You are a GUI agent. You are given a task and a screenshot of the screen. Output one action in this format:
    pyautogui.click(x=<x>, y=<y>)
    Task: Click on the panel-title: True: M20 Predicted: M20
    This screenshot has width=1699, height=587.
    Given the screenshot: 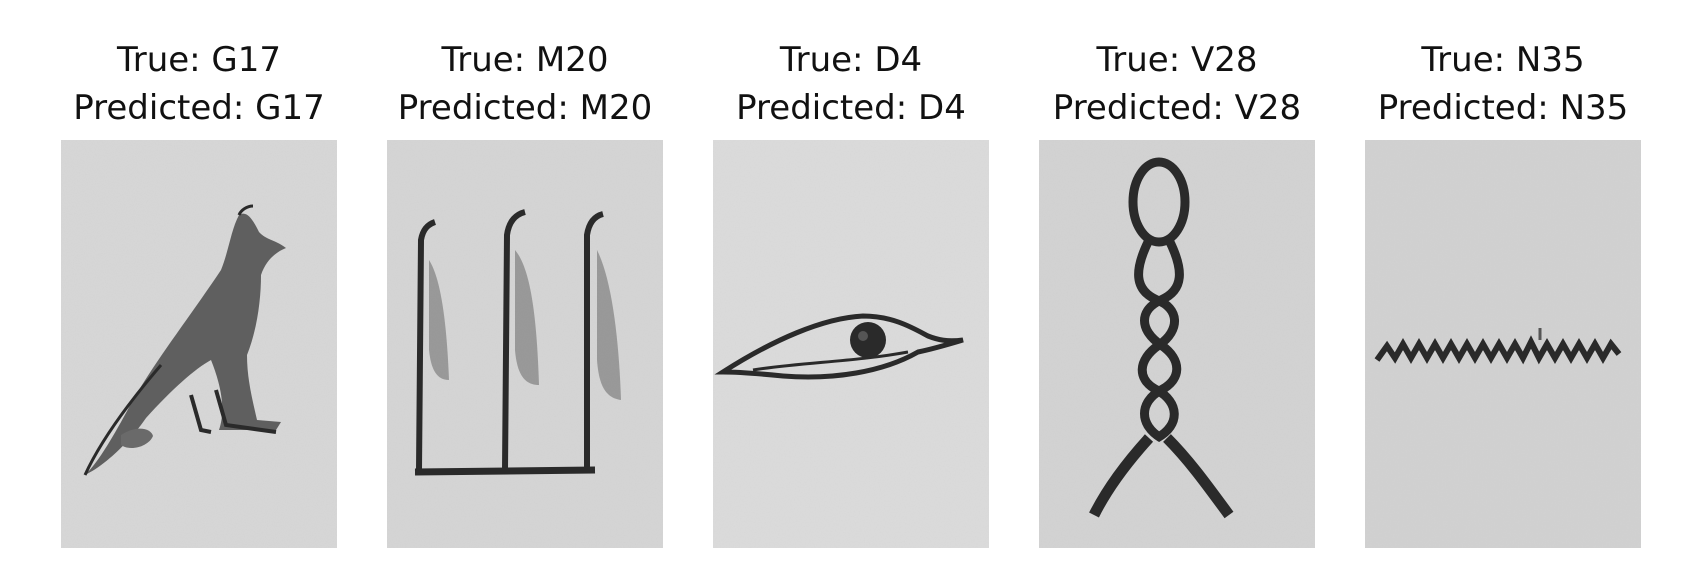 What is the action you would take?
    pyautogui.click(x=525, y=84)
    